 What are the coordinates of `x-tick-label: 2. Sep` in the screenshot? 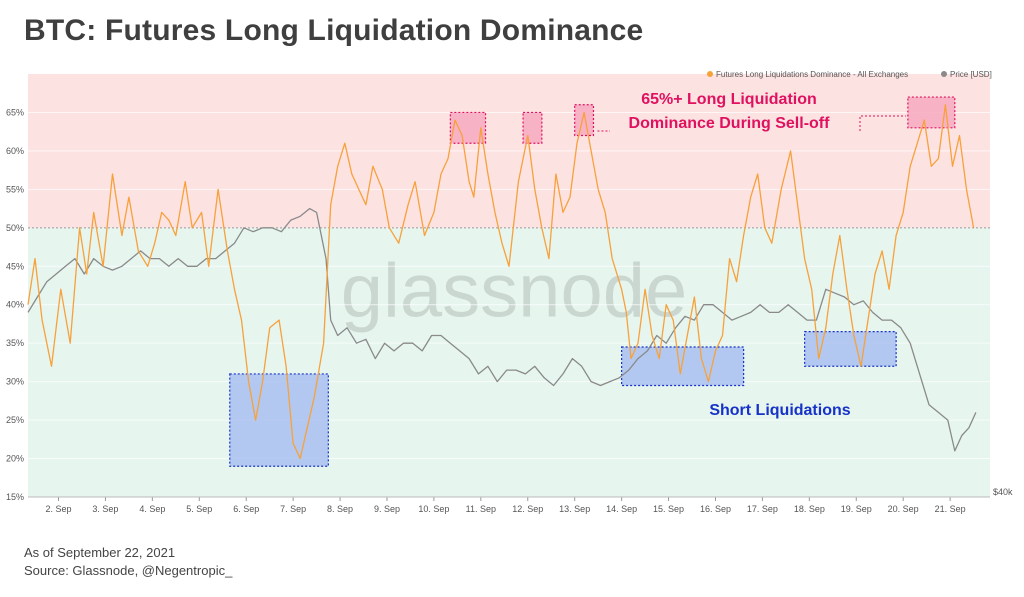 It's located at (58, 509).